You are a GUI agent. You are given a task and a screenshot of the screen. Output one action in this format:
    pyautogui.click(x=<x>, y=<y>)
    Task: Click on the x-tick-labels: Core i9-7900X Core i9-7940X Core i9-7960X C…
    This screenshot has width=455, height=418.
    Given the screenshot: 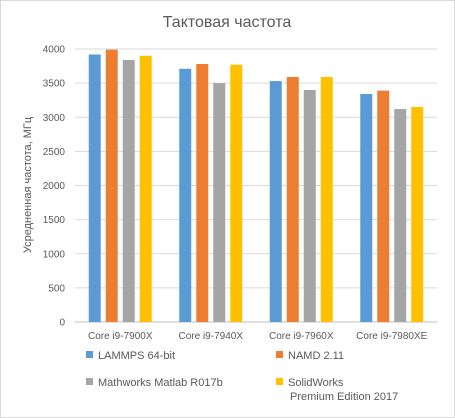 What is the action you would take?
    pyautogui.click(x=258, y=336)
    